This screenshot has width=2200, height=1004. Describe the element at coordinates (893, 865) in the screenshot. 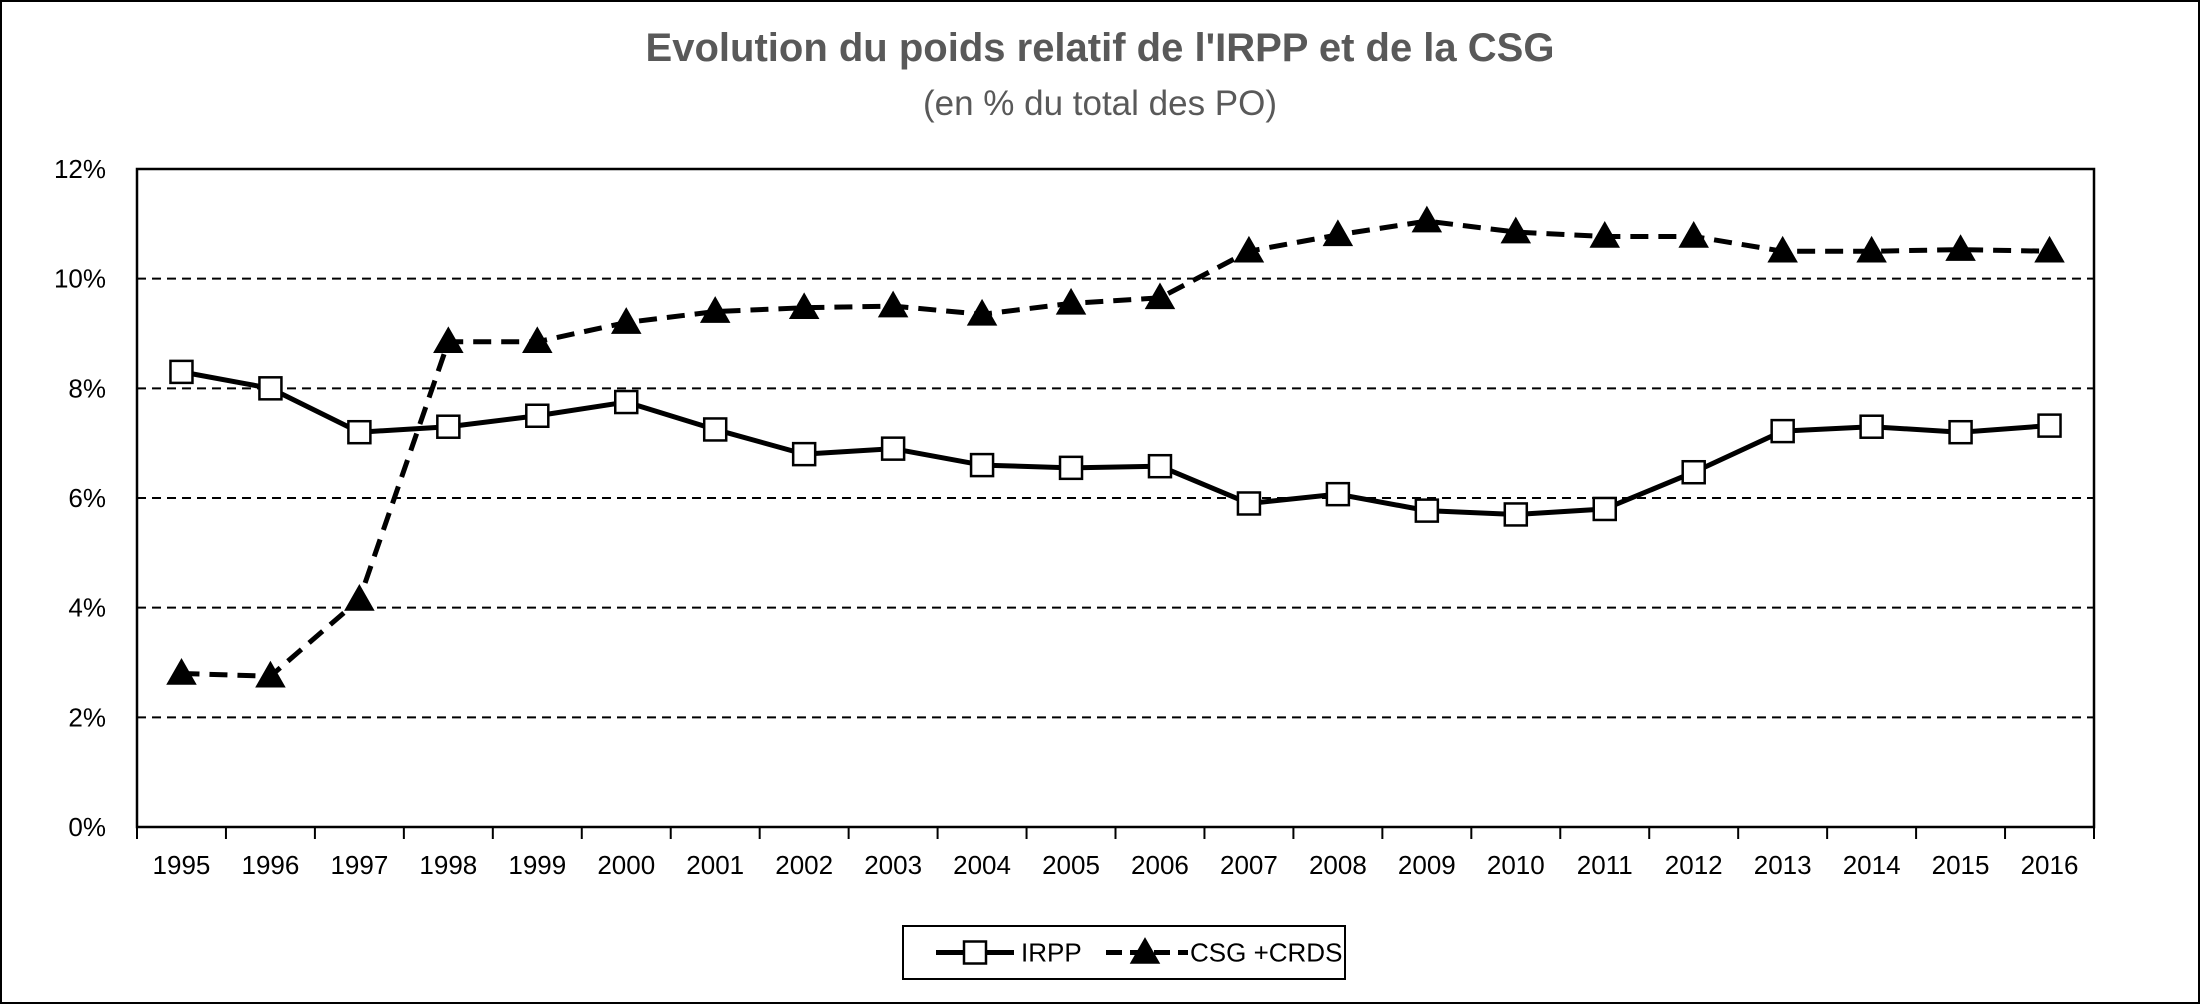

I see `x-tick-label: 2003` at that location.